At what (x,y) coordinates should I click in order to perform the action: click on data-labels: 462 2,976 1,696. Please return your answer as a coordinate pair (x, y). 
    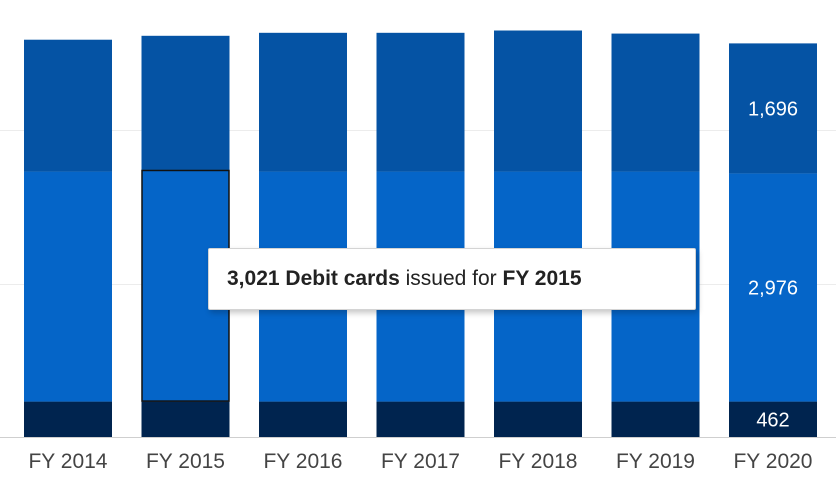
    Looking at the image, I should click on (773, 264).